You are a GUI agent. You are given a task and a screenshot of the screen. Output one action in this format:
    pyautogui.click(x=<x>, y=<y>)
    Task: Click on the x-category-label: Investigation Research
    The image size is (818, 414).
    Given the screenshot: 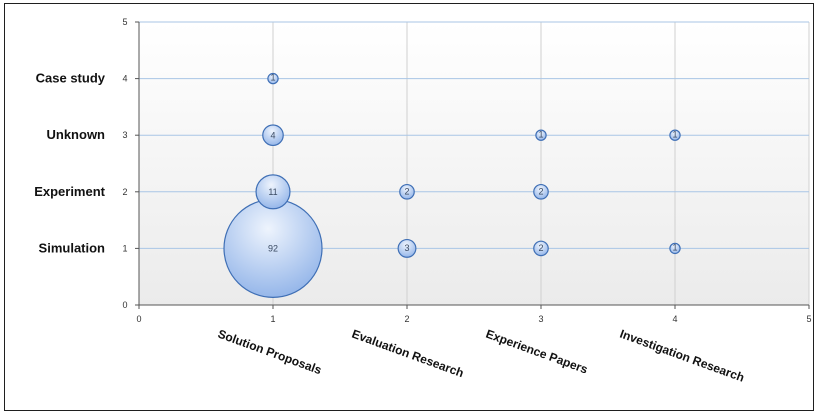 What is the action you would take?
    pyautogui.click(x=682, y=356)
    